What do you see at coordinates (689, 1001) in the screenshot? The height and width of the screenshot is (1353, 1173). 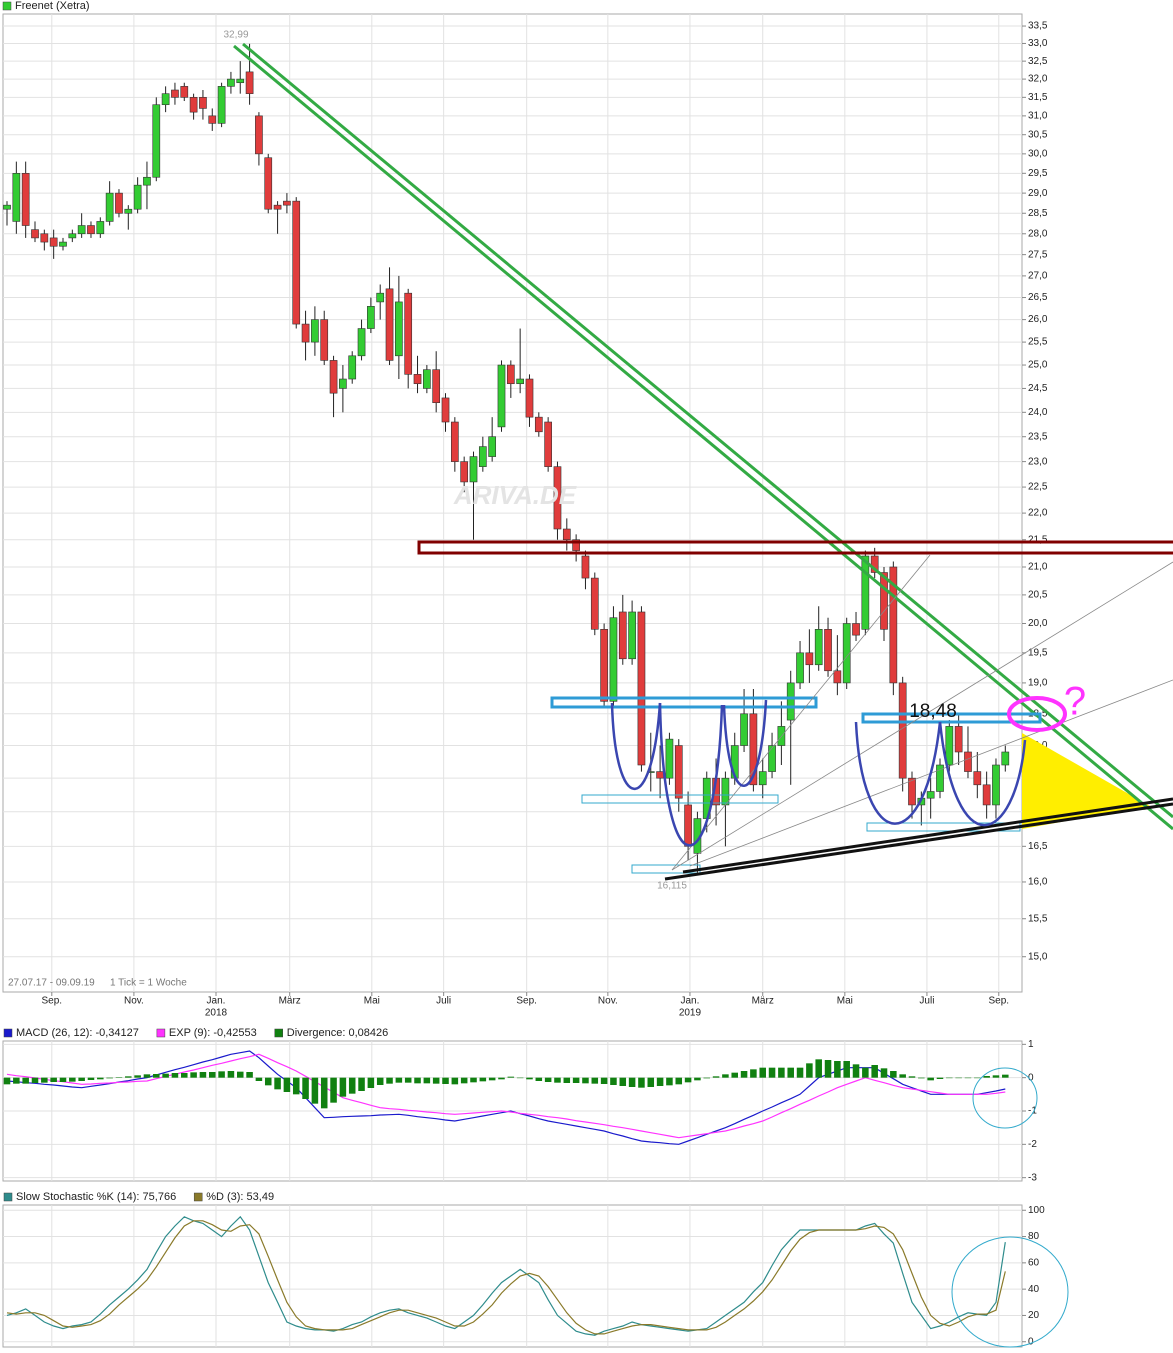 I see `x-tick-label: Jan.` at bounding box center [689, 1001].